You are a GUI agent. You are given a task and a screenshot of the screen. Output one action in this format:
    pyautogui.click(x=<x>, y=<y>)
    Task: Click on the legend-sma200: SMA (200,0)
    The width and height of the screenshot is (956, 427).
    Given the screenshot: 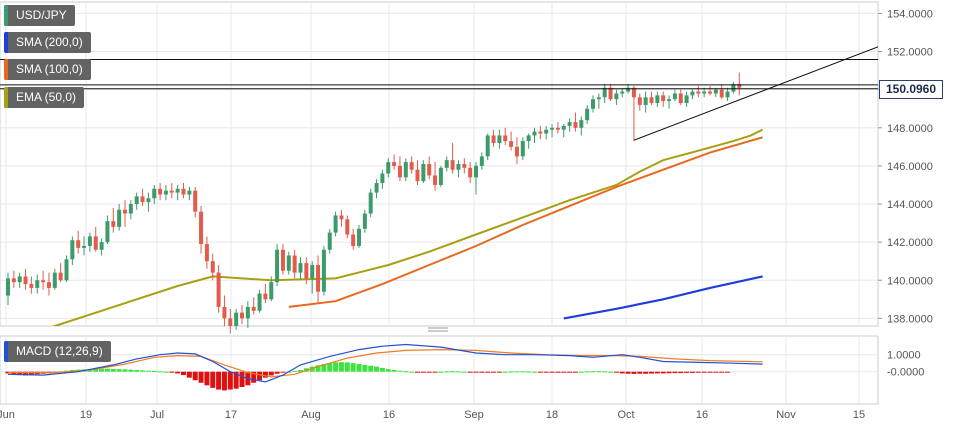 What is the action you would take?
    pyautogui.click(x=47, y=42)
    